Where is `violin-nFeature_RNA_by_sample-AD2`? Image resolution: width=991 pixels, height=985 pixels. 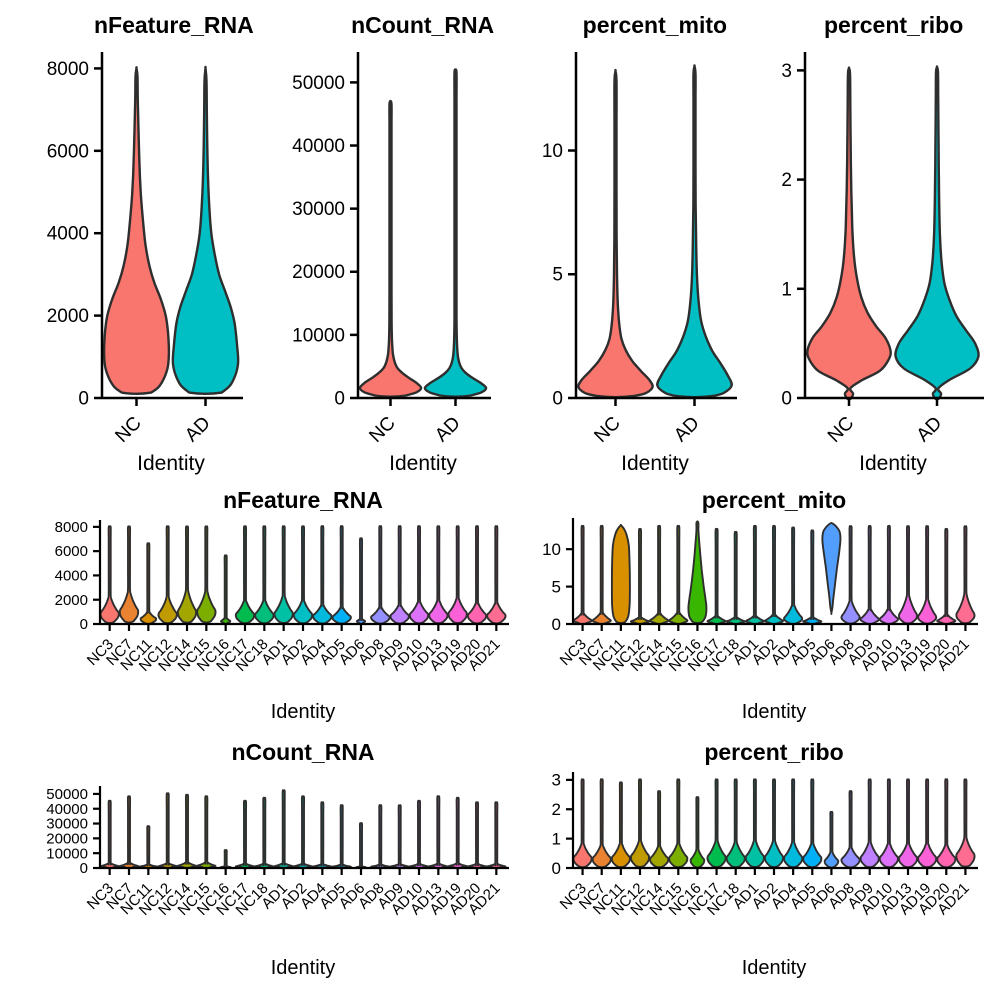 violin-nFeature_RNA_by_sample-AD2 is located at coordinates (303, 575).